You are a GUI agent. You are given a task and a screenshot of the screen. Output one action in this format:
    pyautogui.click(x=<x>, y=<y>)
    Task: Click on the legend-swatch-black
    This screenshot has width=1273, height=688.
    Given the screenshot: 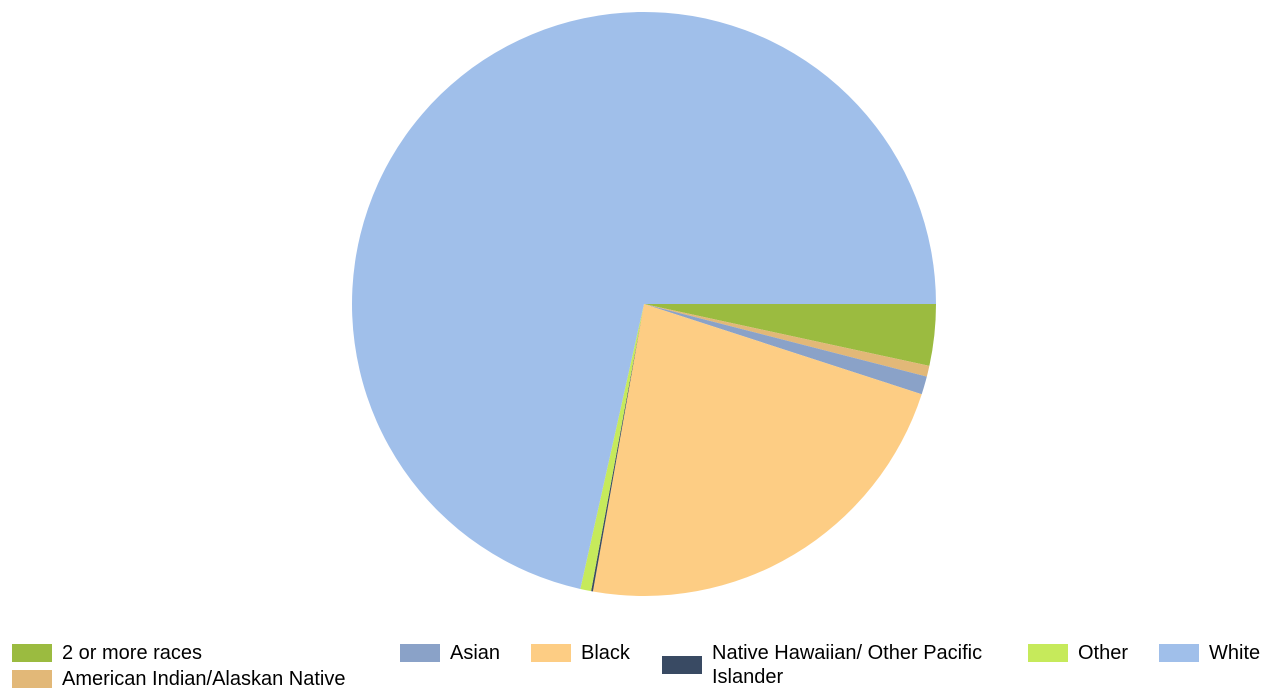 What is the action you would take?
    pyautogui.click(x=551, y=653)
    